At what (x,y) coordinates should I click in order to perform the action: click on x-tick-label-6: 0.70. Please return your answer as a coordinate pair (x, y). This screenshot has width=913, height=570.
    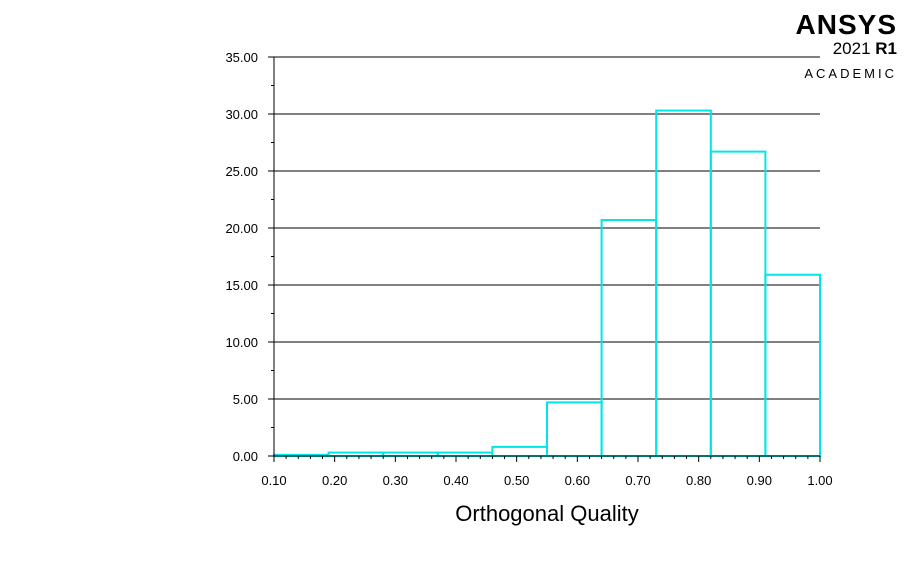
    Looking at the image, I should click on (637, 480).